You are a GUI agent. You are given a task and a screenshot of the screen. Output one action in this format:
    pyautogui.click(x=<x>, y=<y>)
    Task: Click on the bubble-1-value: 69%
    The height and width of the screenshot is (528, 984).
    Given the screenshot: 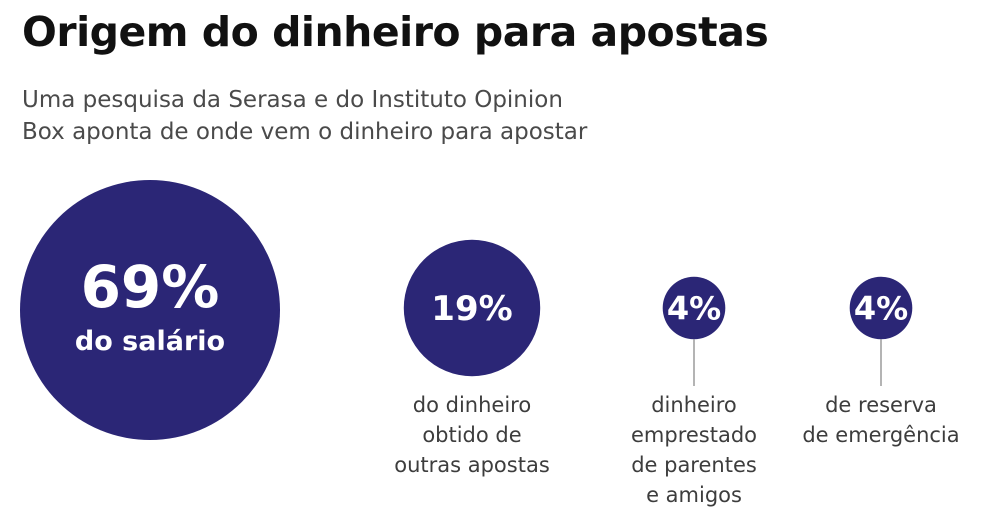 What is the action you would take?
    pyautogui.click(x=150, y=287)
    